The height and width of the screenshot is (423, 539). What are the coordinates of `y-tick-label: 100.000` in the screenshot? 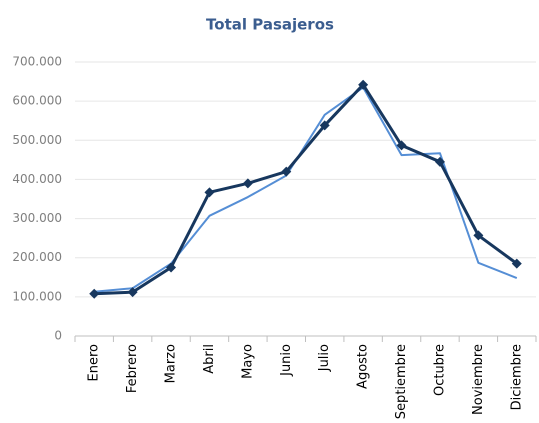 It's located at (37, 296).